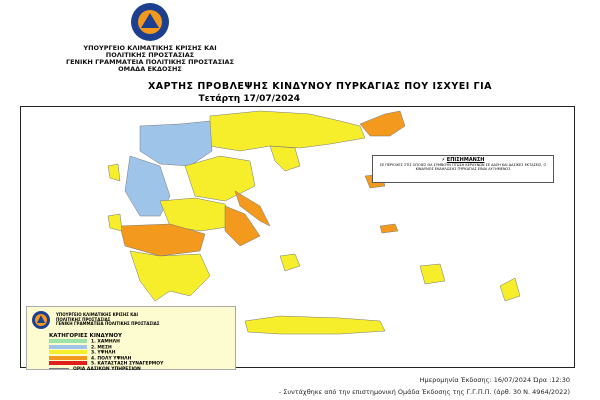  Describe the element at coordinates (382, 123) in the screenshot. I see `region-thrace` at that location.